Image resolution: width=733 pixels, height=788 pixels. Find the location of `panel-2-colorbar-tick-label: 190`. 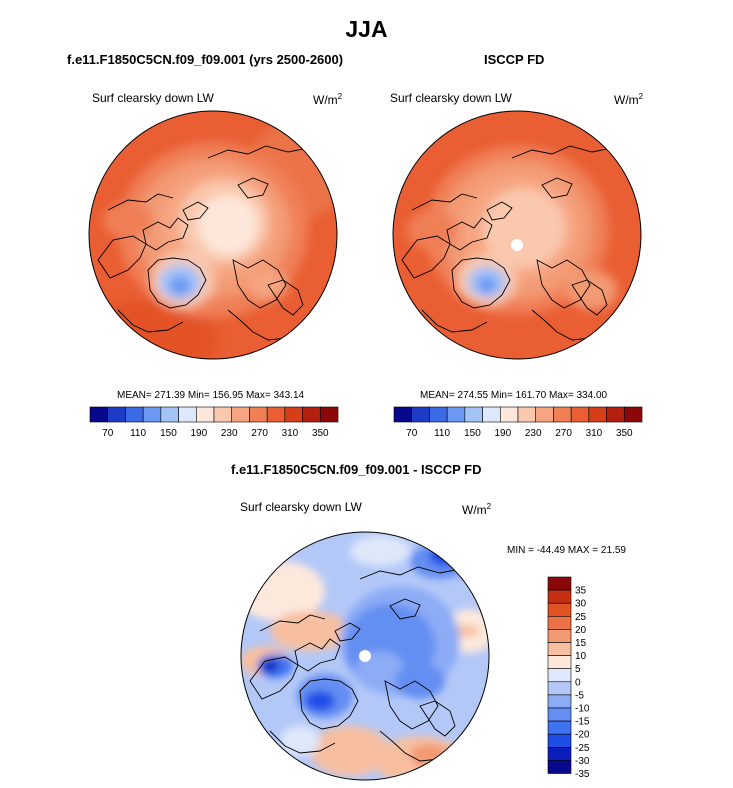

panel-2-colorbar-tick-label: 190 is located at coordinates (502, 433).